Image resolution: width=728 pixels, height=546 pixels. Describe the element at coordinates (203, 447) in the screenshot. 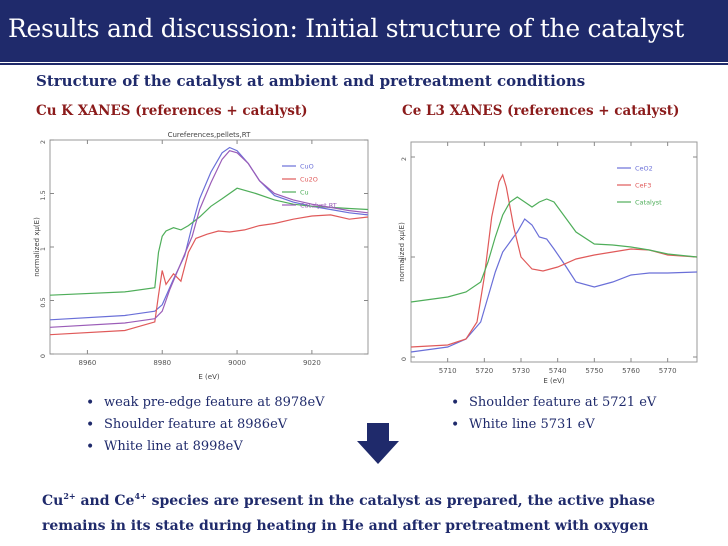

I see `list-item: White line at 8998eV` at that location.